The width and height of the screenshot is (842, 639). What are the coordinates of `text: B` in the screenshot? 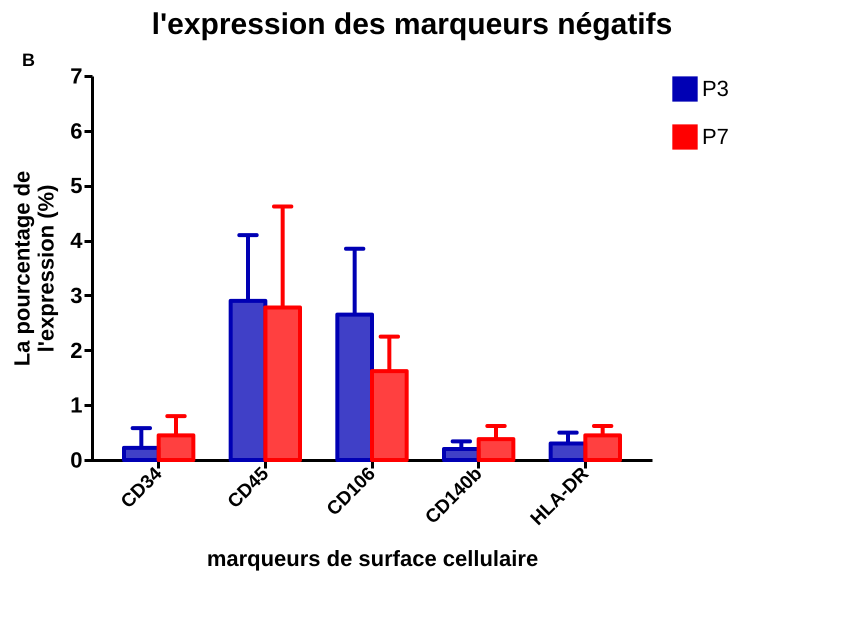 It's located at (28, 60).